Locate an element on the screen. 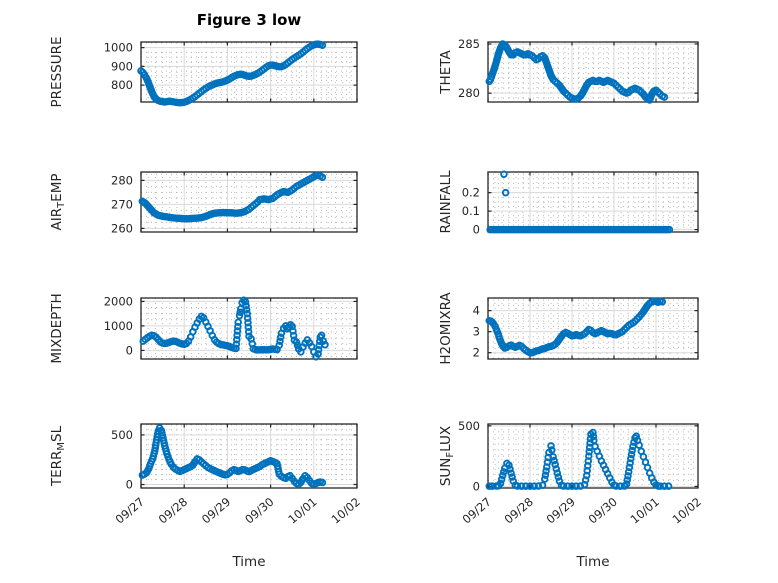 The image size is (778, 583). rainfall-ytick-label: 0.2 is located at coordinates (471, 193).